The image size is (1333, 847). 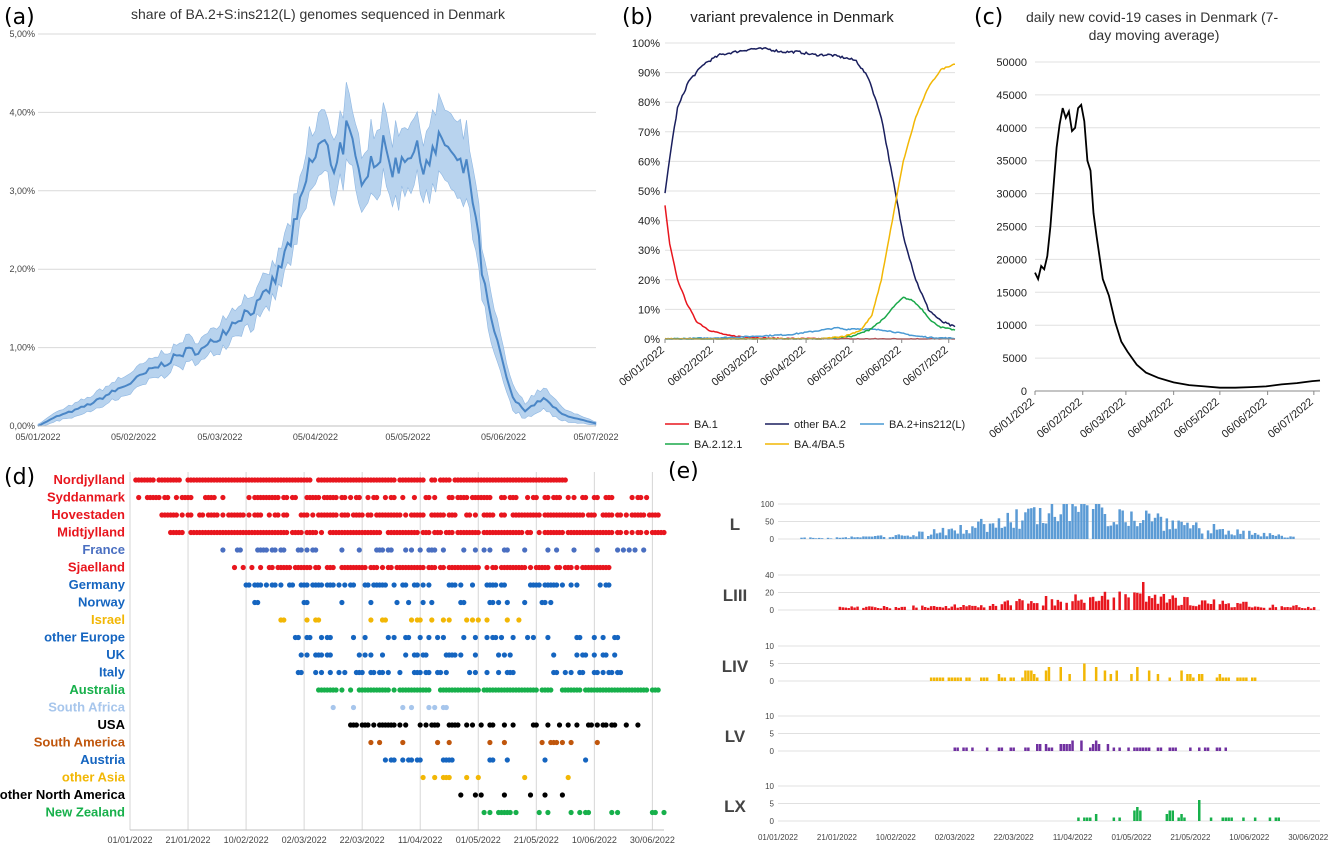 What do you see at coordinates (691, 366) in the screenshot?
I see `x-tick-label: 06/02/2022` at bounding box center [691, 366].